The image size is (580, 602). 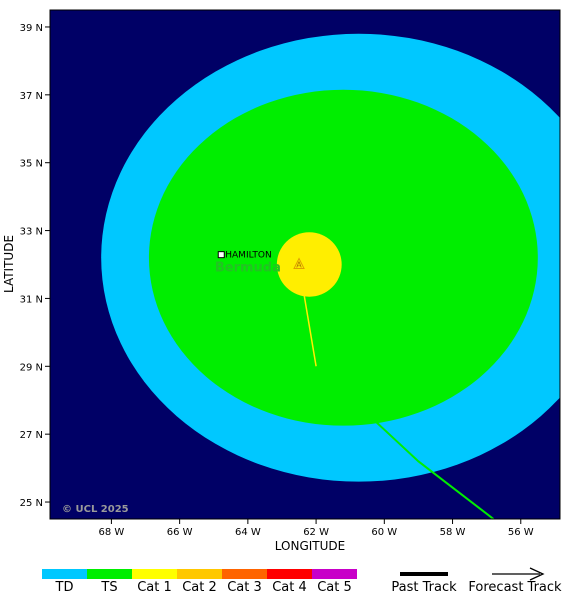 I want to click on y-tick-label: 37 N, so click(x=31, y=96).